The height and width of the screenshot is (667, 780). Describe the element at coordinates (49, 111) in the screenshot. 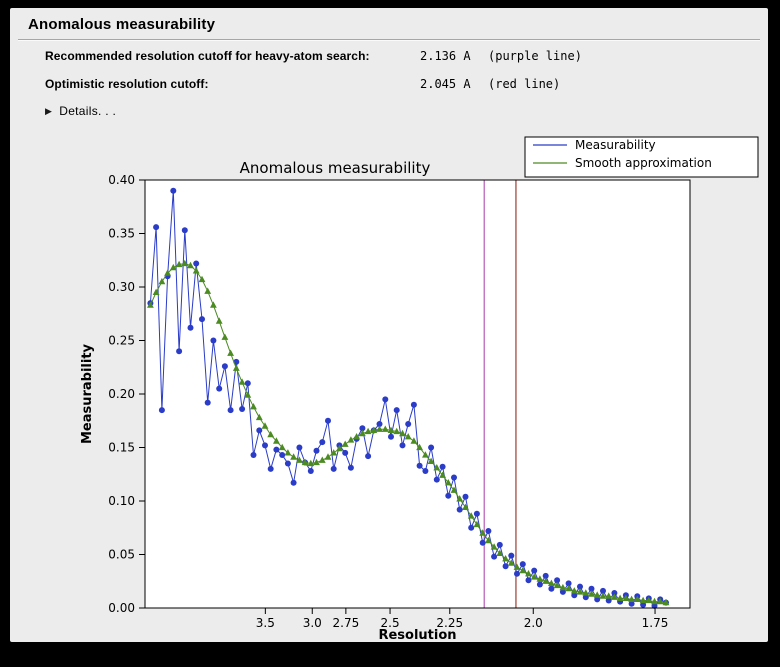

I see `disclosure-triangle-icon: ▶` at that location.